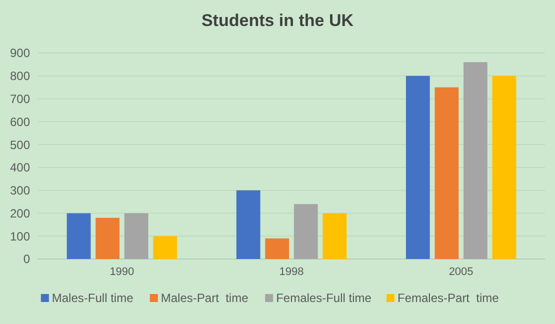 This screenshot has width=555, height=324. What do you see at coordinates (122, 272) in the screenshot?
I see `x-tick-label: 1990` at bounding box center [122, 272].